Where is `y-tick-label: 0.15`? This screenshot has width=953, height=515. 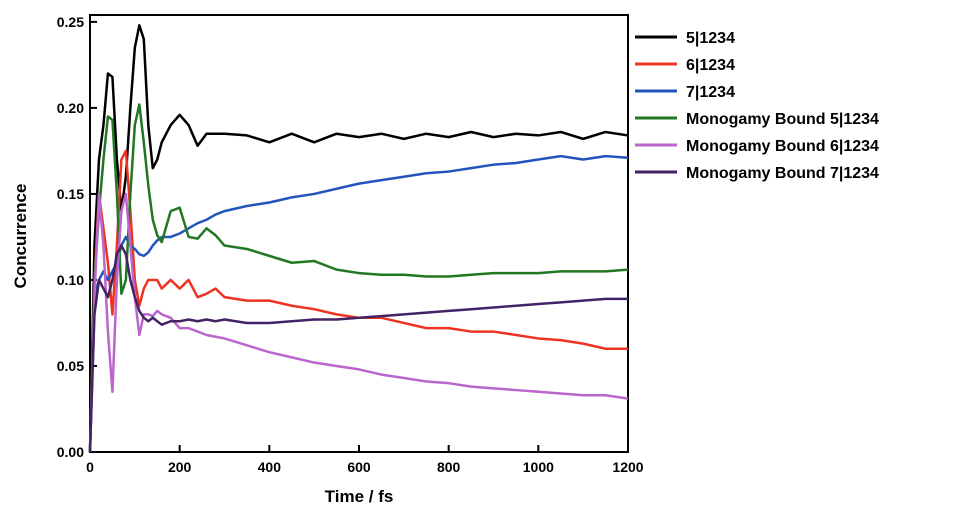 y-tick-label: 0.15 is located at coordinates (70, 194).